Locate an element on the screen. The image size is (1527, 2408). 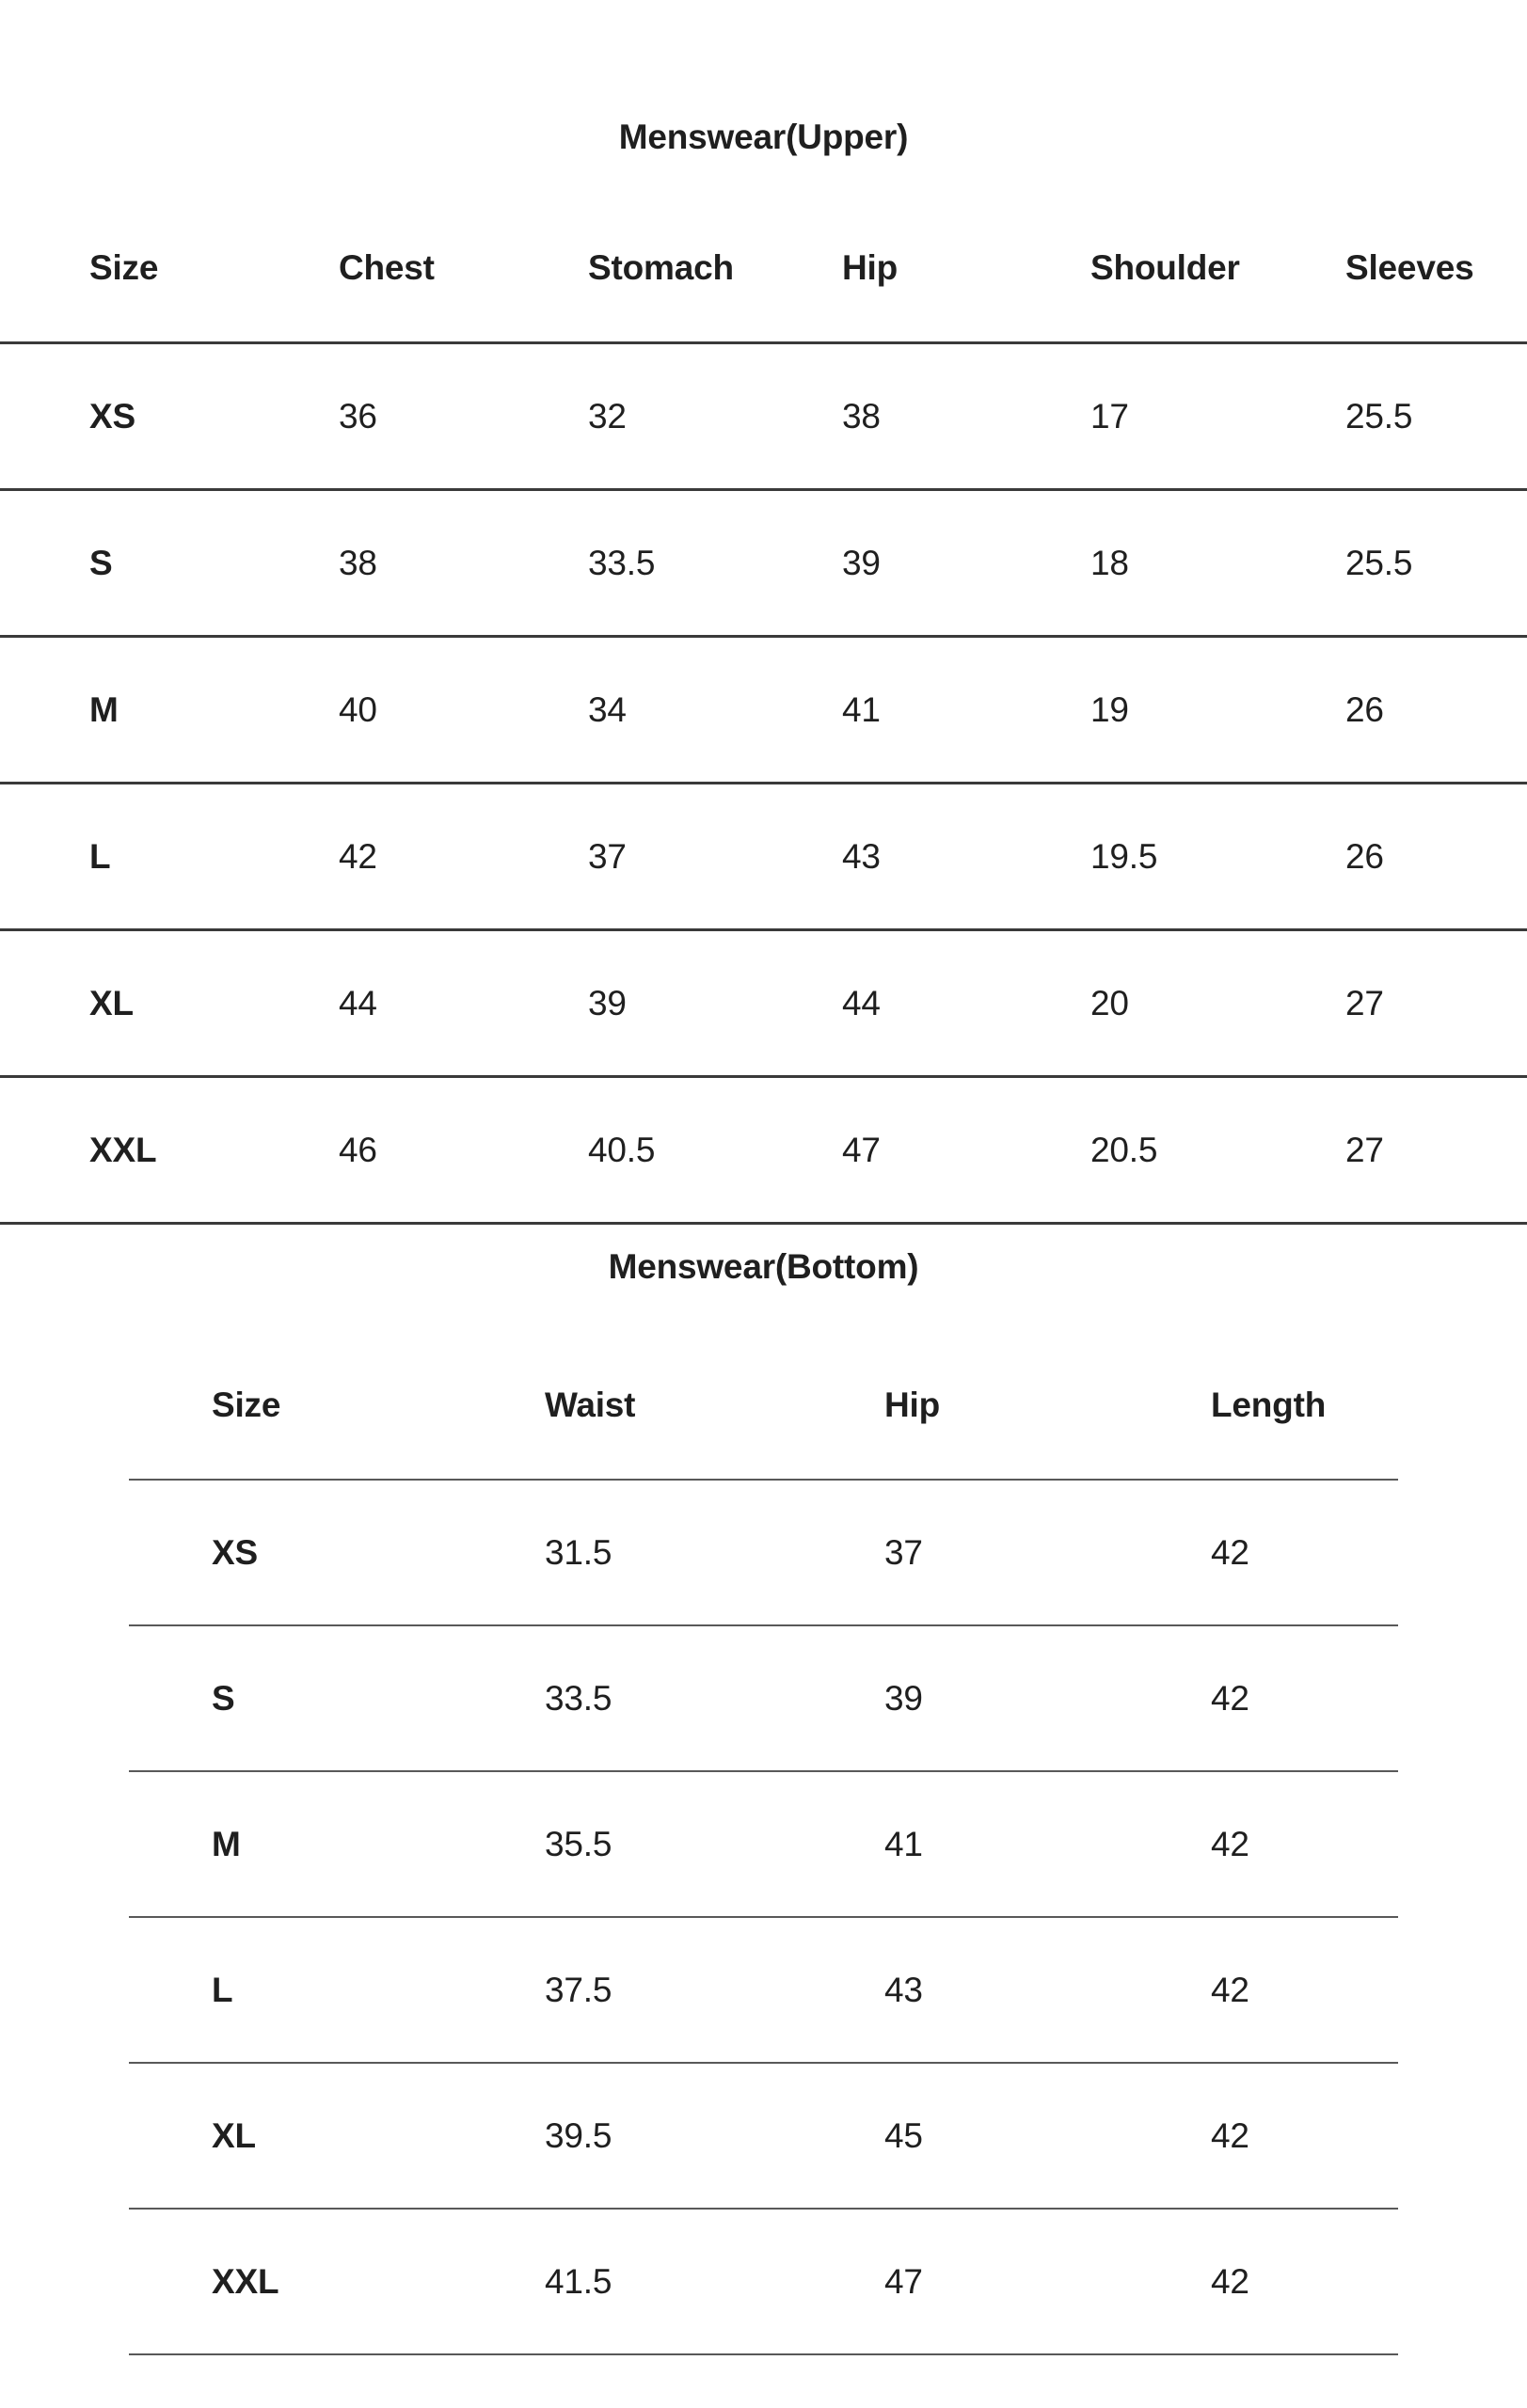
value-cell: 35.5 is located at coordinates (714, 1845).